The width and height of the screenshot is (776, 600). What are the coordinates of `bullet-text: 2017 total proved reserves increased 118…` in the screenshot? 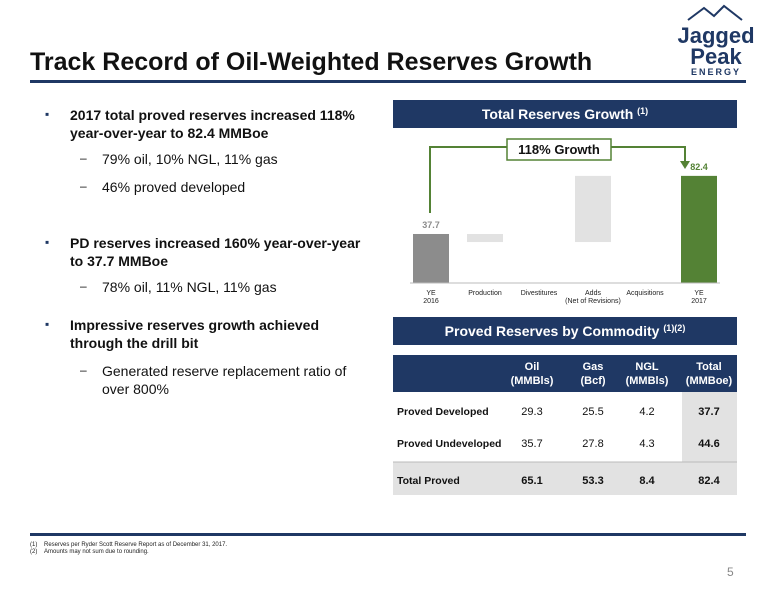 It's located at (212, 124).